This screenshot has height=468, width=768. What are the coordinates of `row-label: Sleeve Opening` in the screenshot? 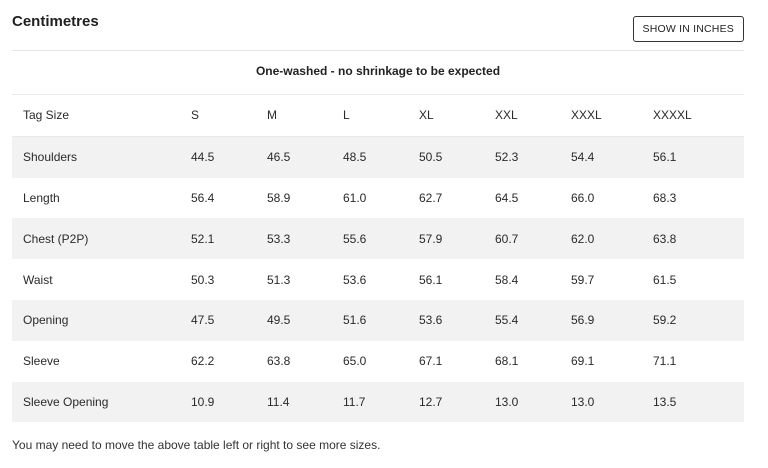 It's located at (66, 401).